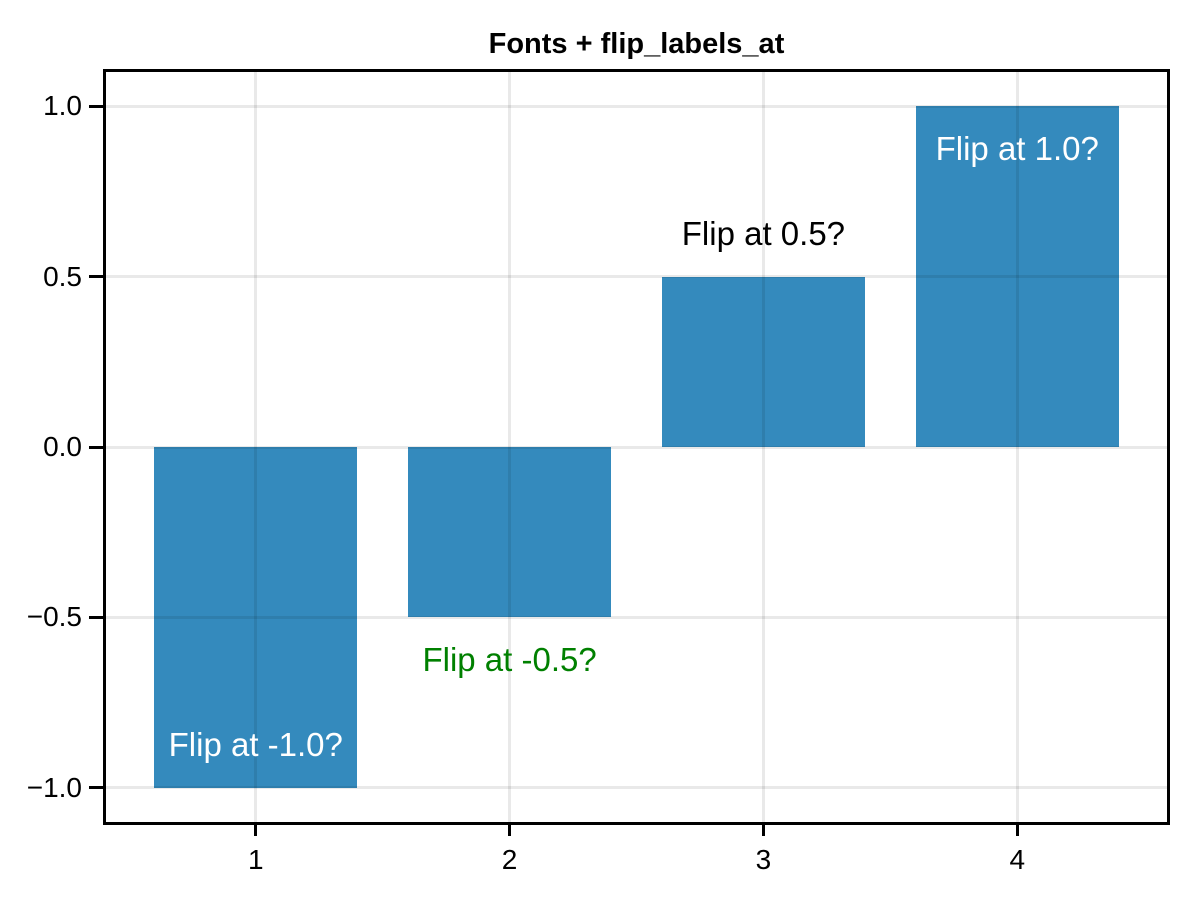 The height and width of the screenshot is (900, 1200). I want to click on x-tick-label: 2, so click(509, 859).